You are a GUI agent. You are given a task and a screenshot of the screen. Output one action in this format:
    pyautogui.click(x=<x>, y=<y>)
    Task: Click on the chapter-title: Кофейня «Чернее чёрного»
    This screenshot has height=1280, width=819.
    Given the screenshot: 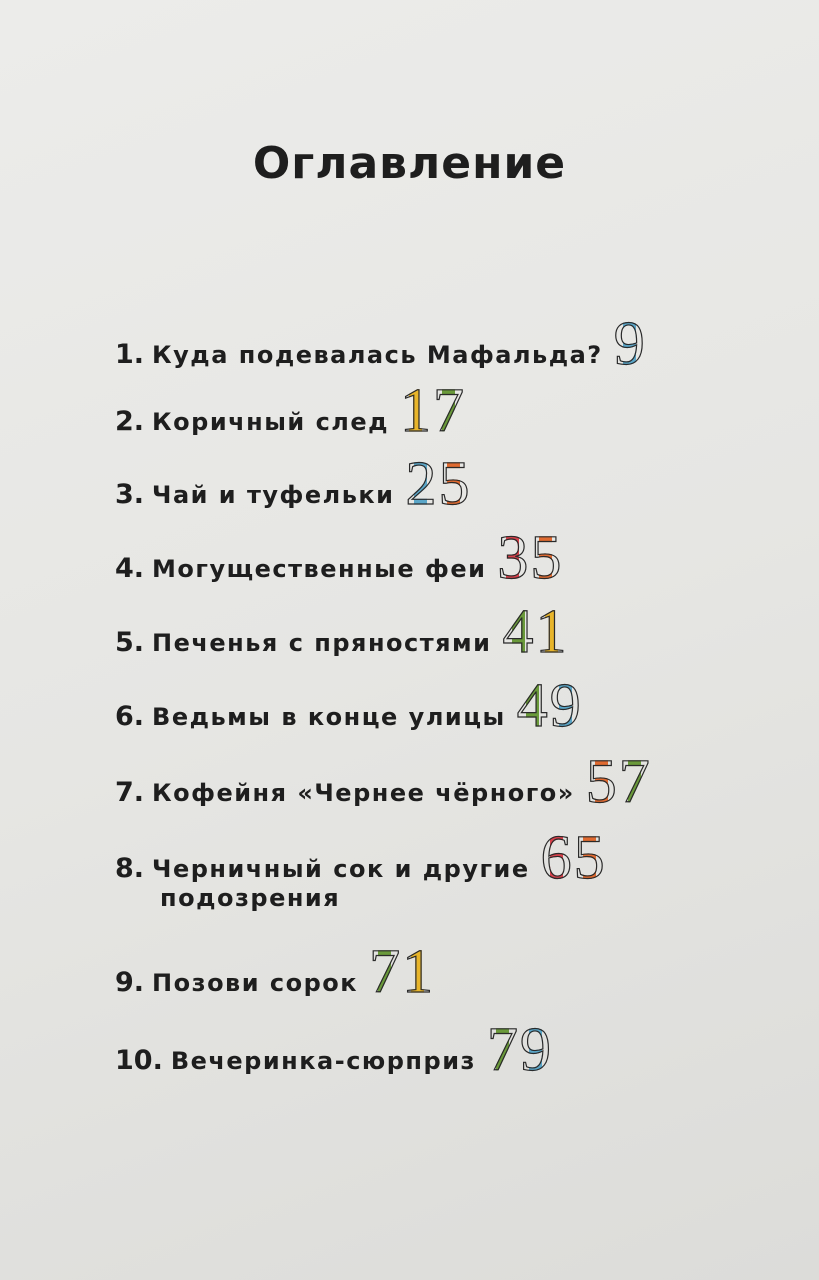 What is the action you would take?
    pyautogui.click(x=363, y=793)
    